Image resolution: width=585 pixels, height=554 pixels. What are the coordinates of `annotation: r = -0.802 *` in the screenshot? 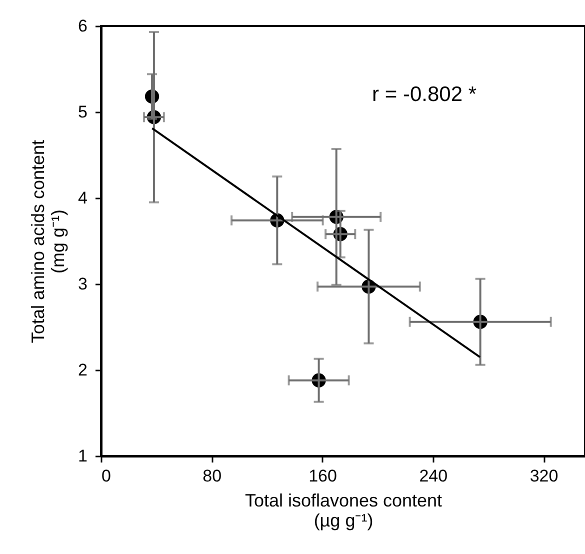 It's located at (424, 94).